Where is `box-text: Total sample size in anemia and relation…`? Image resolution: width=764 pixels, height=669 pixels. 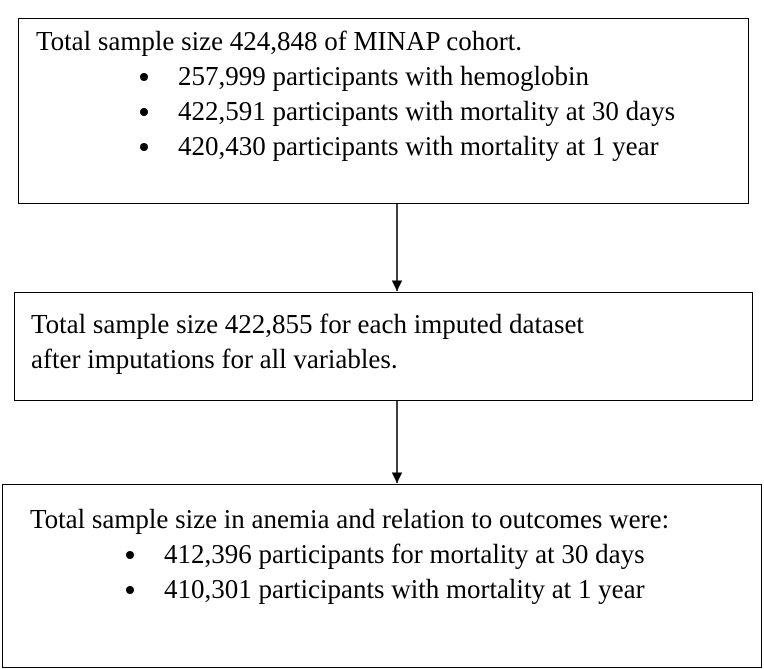 box-text: Total sample size in anemia and relation… is located at coordinates (350, 519).